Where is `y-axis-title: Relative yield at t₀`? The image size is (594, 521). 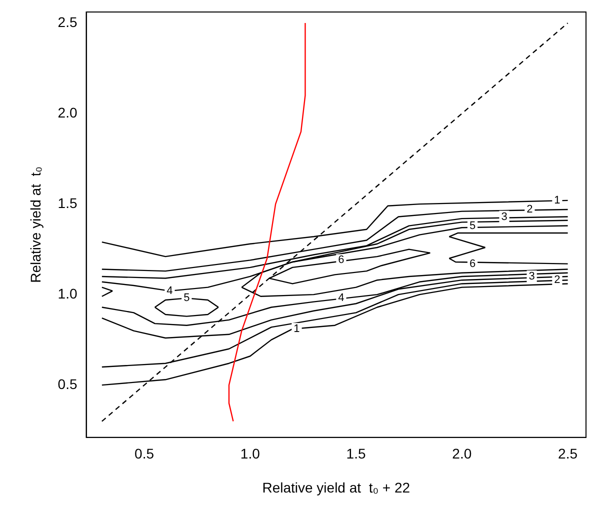
y-axis-title: Relative yield at t₀ is located at coordinates (35, 224).